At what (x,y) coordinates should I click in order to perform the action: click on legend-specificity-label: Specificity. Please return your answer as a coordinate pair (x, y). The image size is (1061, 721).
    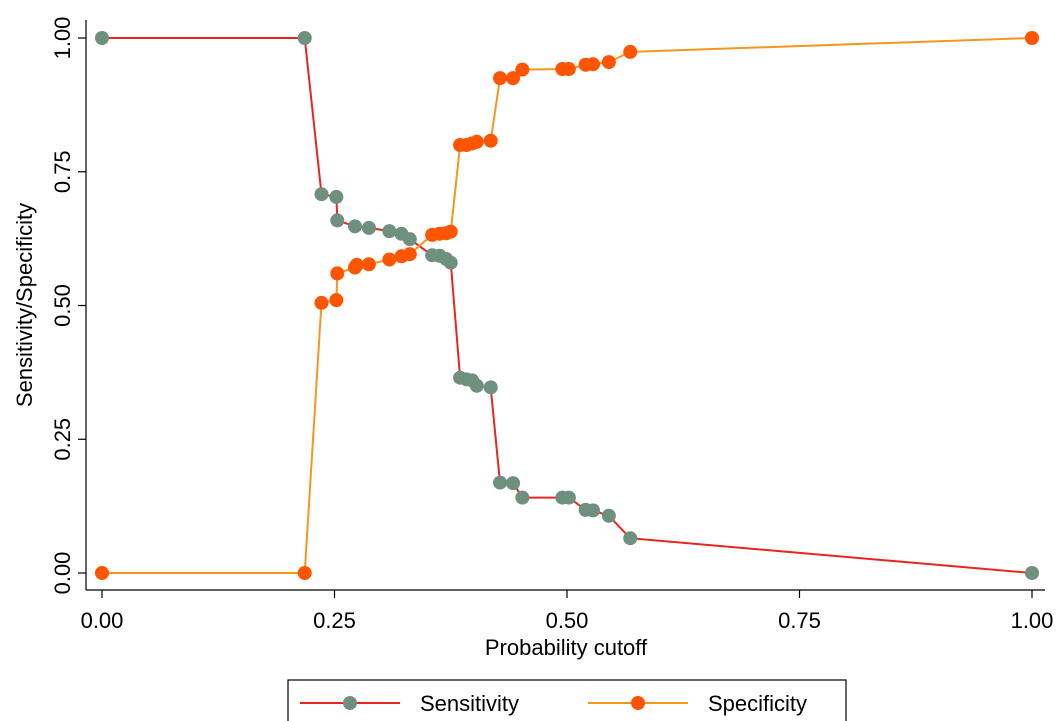
    Looking at the image, I should click on (757, 703).